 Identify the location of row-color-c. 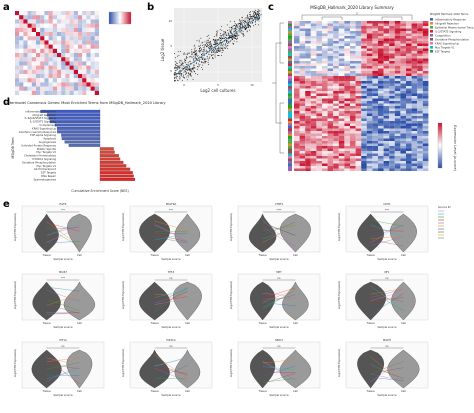
(290, 54).